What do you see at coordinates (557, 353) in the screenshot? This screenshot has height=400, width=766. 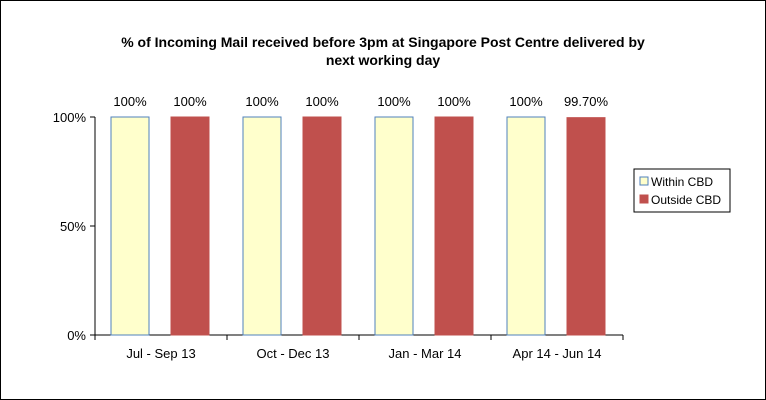 I see `x-tick-label: Apr 14 - Jun 14` at bounding box center [557, 353].